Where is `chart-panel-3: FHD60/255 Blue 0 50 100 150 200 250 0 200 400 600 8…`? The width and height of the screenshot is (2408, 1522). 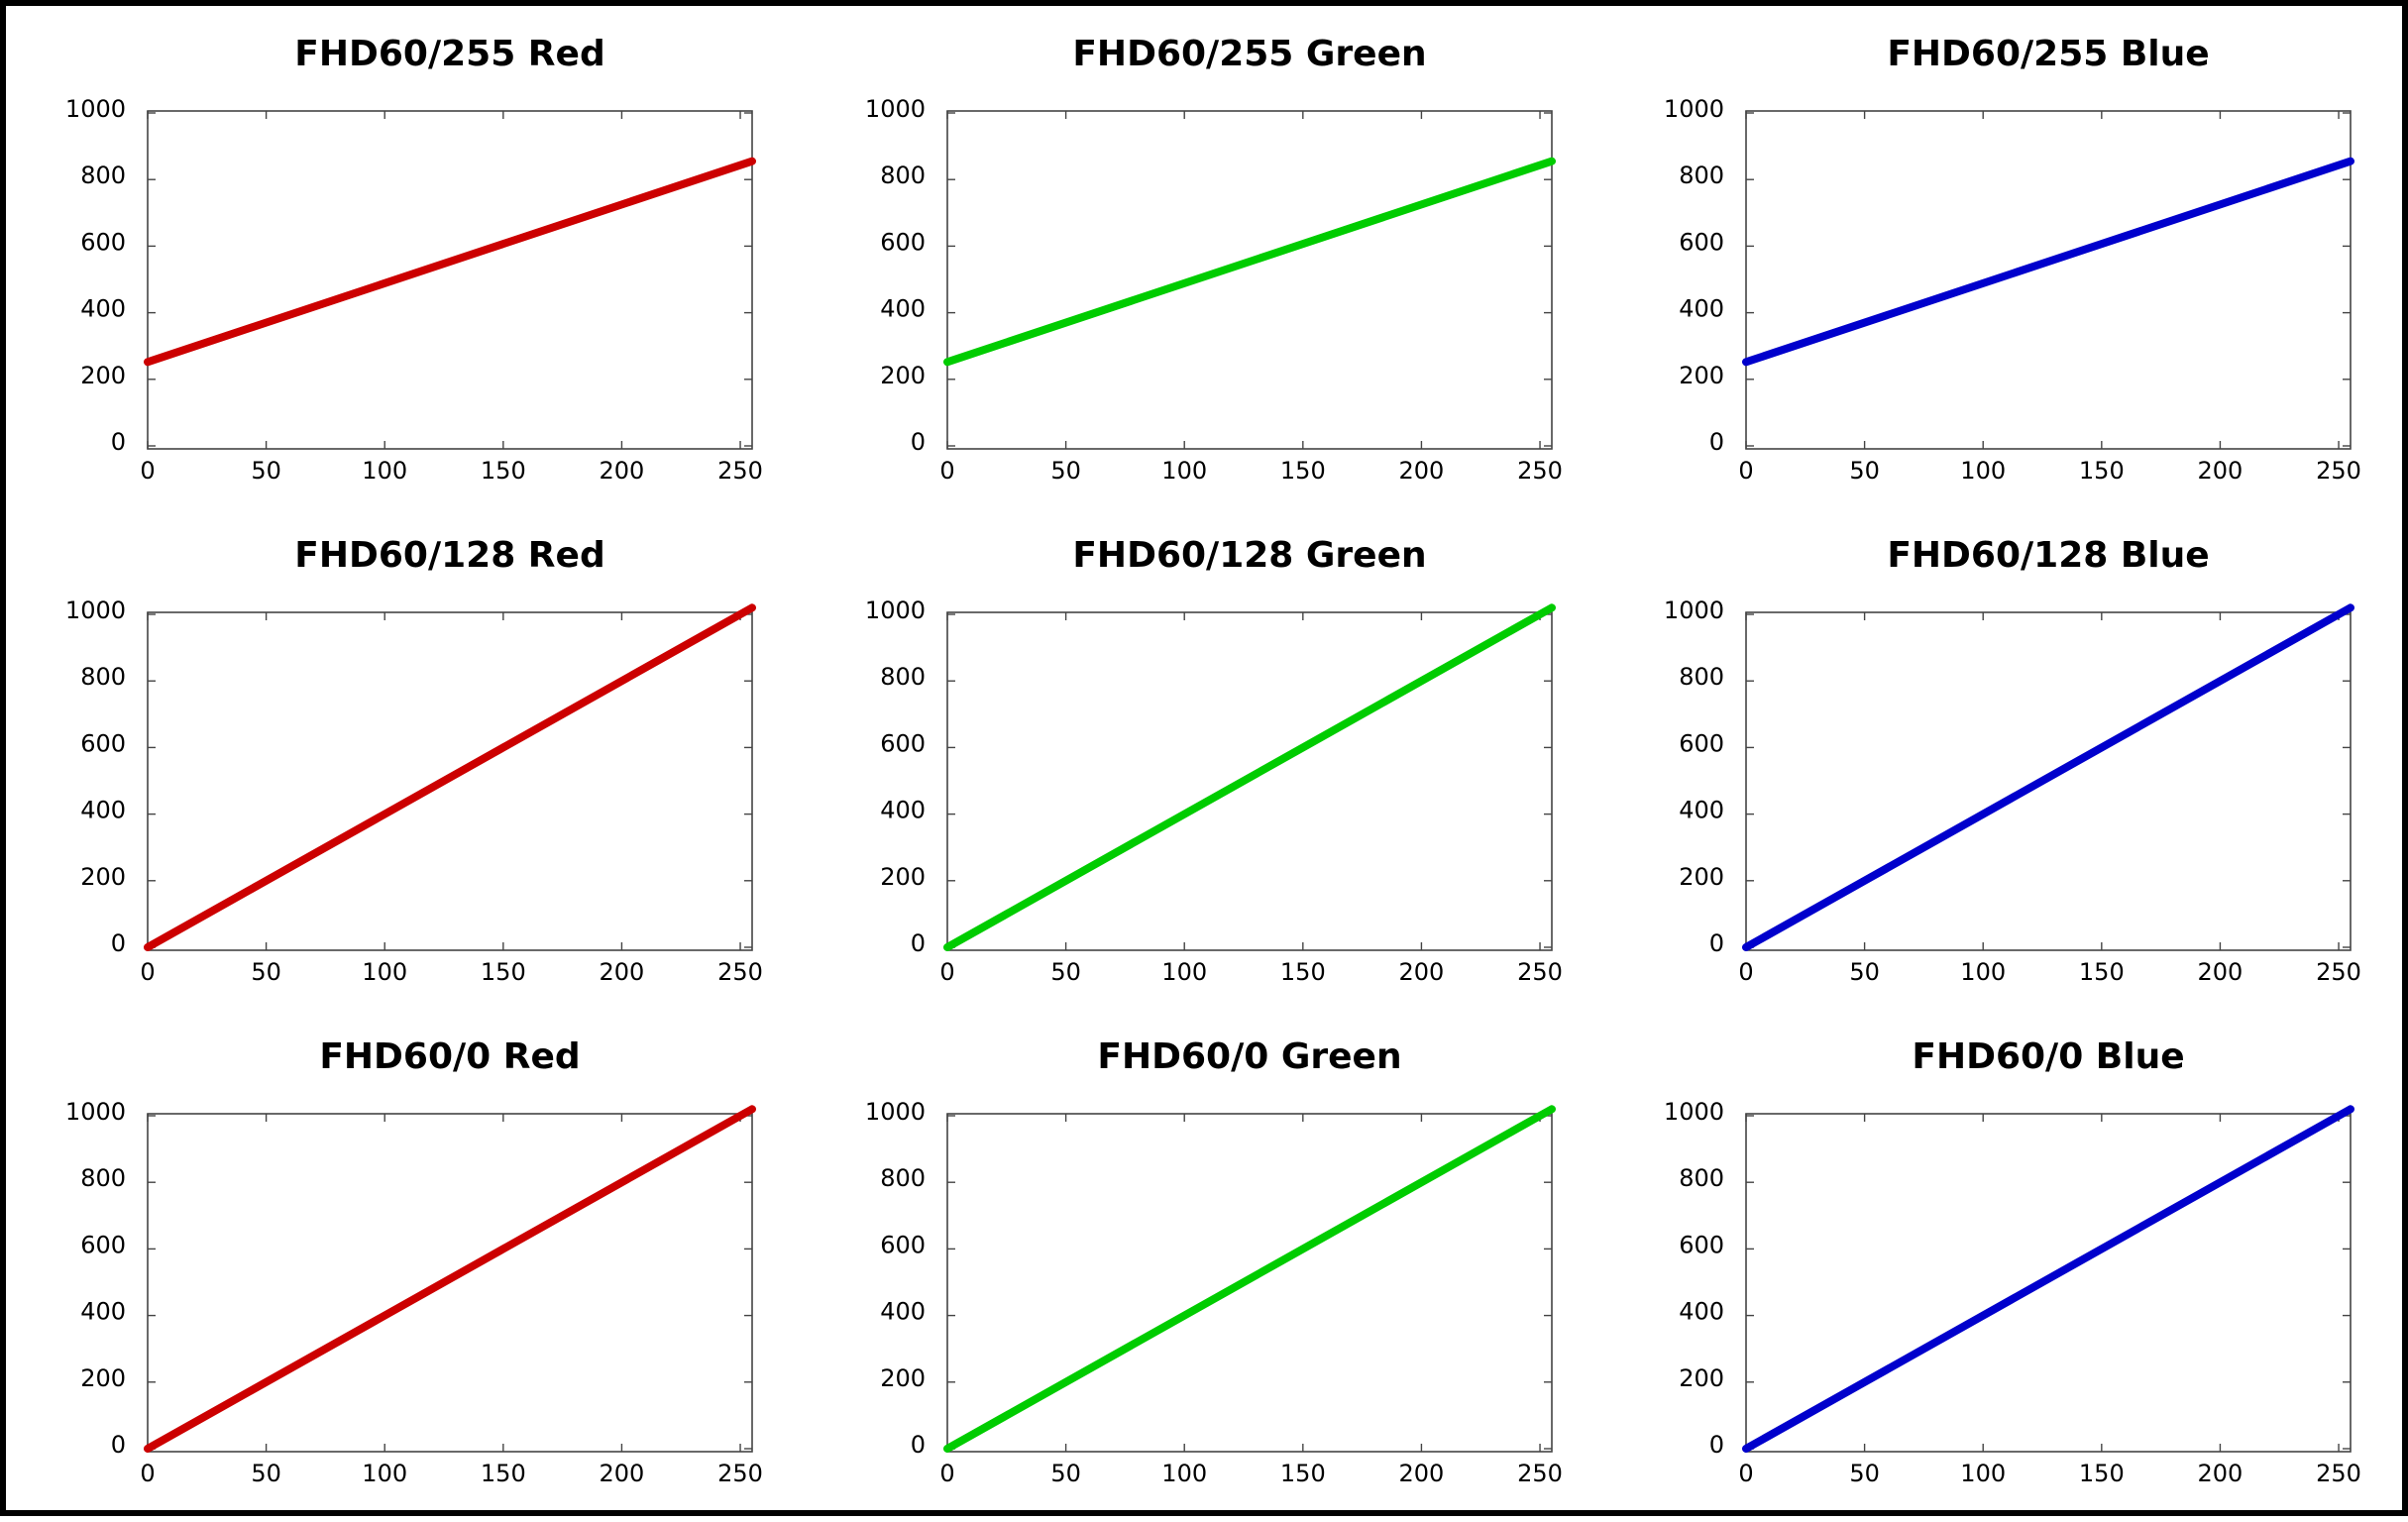
chart-panel-3: FHD60/255 Blue 0 50 100 150 200 250 0 200 400 600 8… is located at coordinates (2012, 259).